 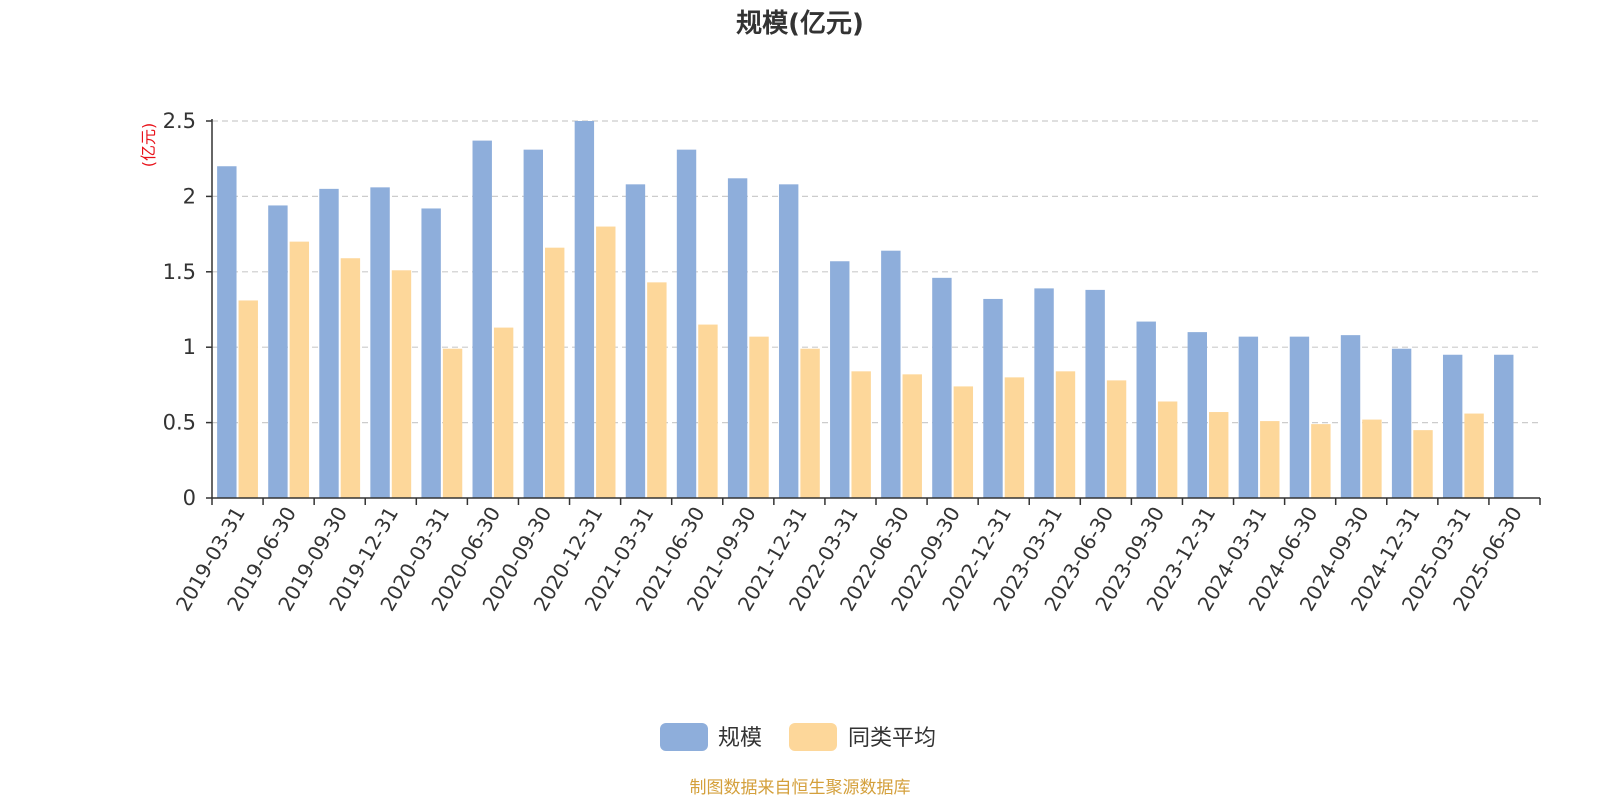 What do you see at coordinates (148, 145) in the screenshot?
I see `y-unit-label: (亿元)` at bounding box center [148, 145].